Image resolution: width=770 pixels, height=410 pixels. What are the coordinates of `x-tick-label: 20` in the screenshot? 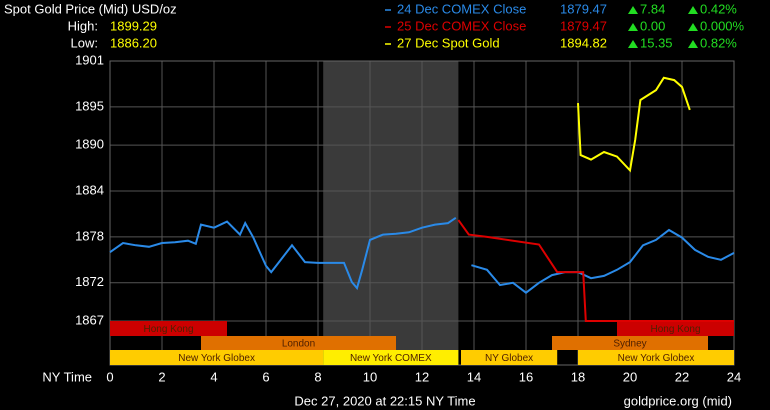 It's located at (630, 376).